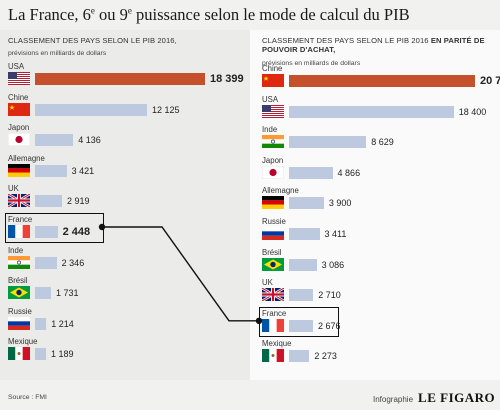 Image resolution: width=500 pixels, height=410 pixels. What do you see at coordinates (19, 109) in the screenshot?
I see `china-flag-icon` at bounding box center [19, 109].